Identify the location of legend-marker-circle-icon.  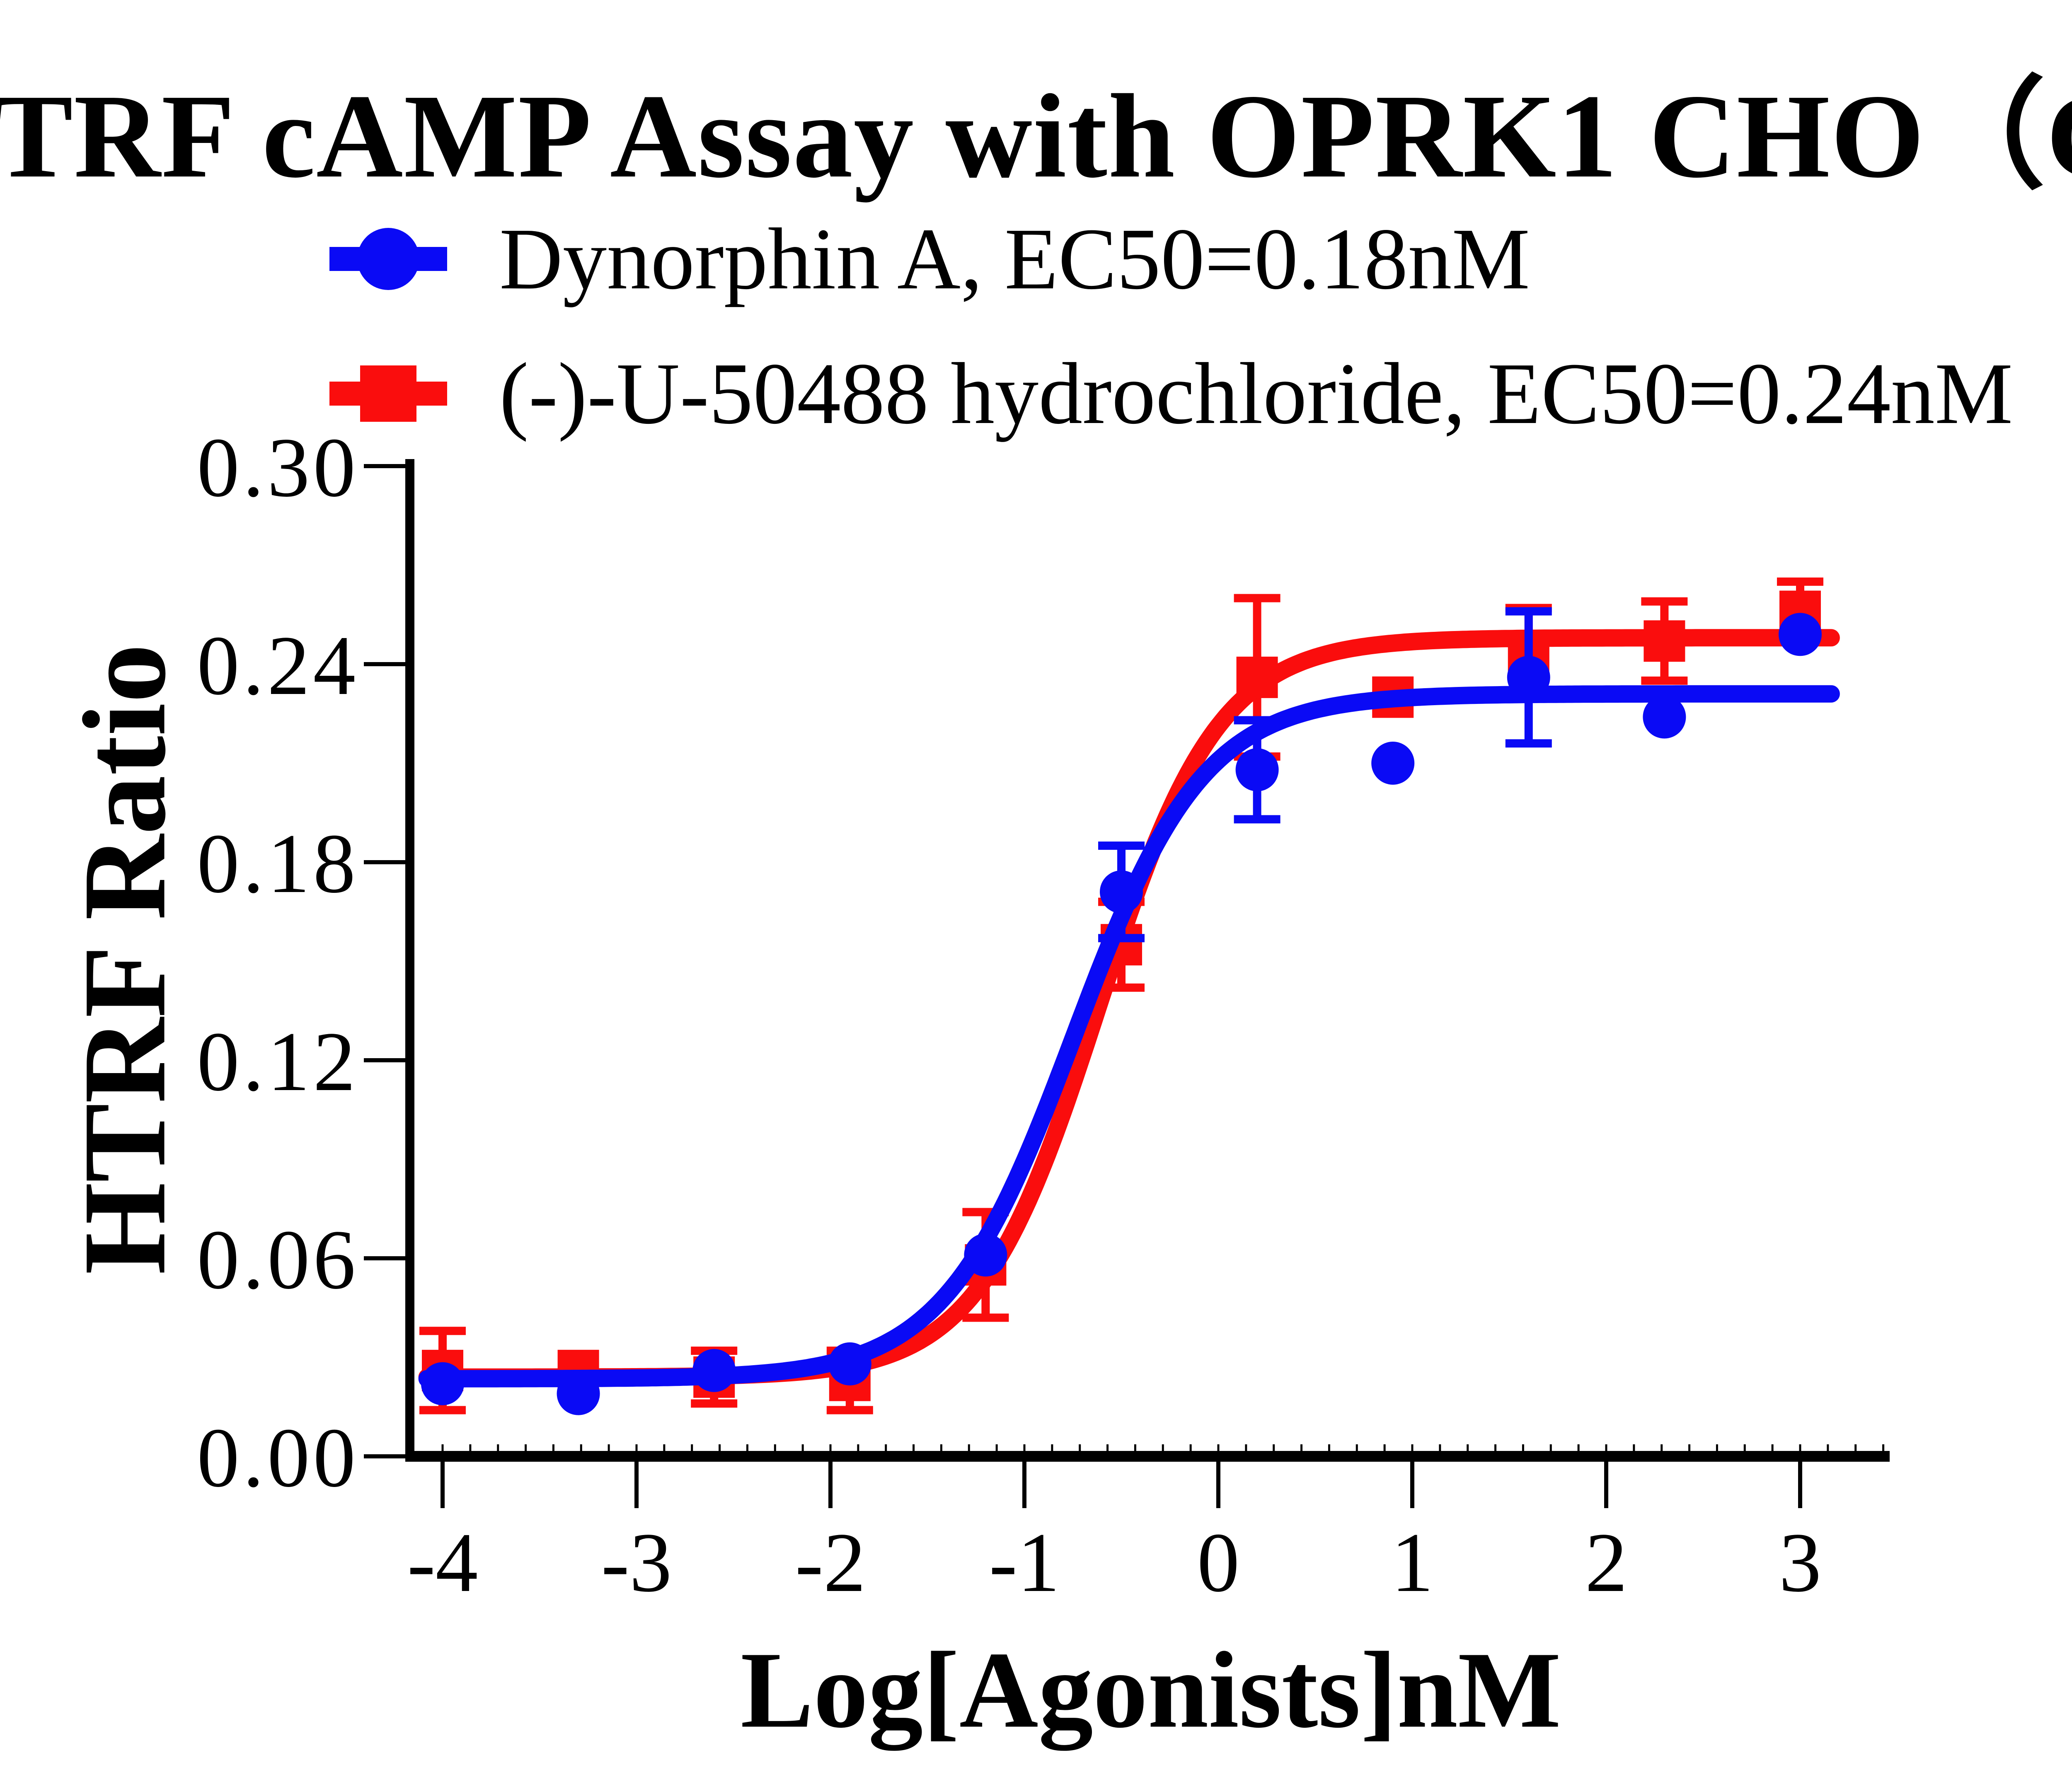
(388, 259).